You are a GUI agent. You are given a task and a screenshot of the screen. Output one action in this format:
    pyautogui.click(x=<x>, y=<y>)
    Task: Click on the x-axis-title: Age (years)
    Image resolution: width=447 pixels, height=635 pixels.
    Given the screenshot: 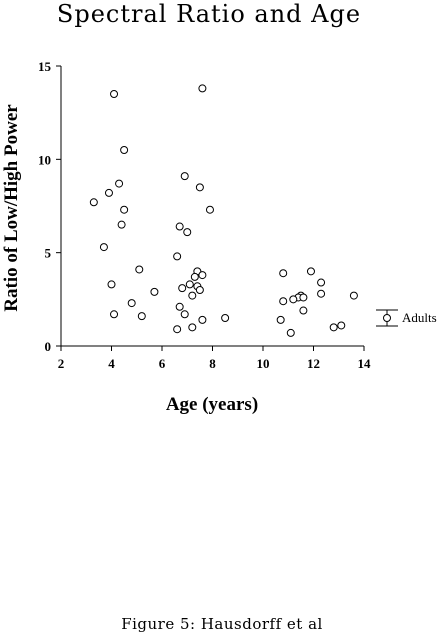 What is the action you would take?
    pyautogui.click(x=212, y=404)
    